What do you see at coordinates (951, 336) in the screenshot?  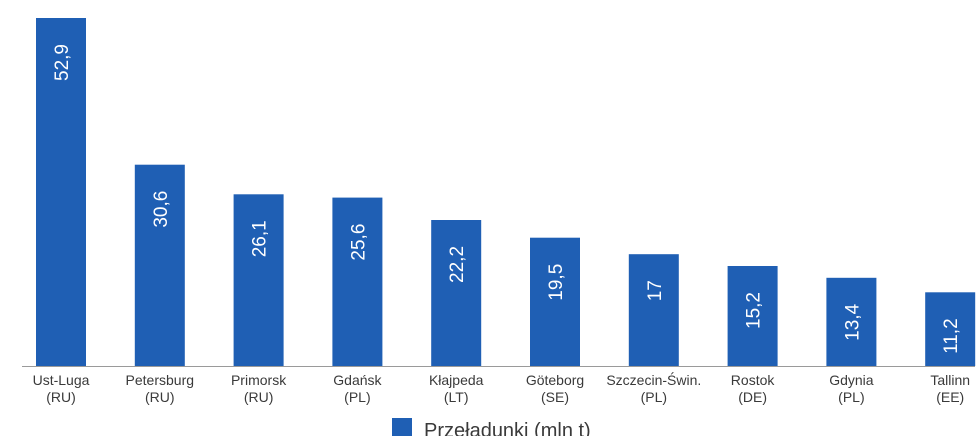 I see `bar-value-label: 11,2` at bounding box center [951, 336].